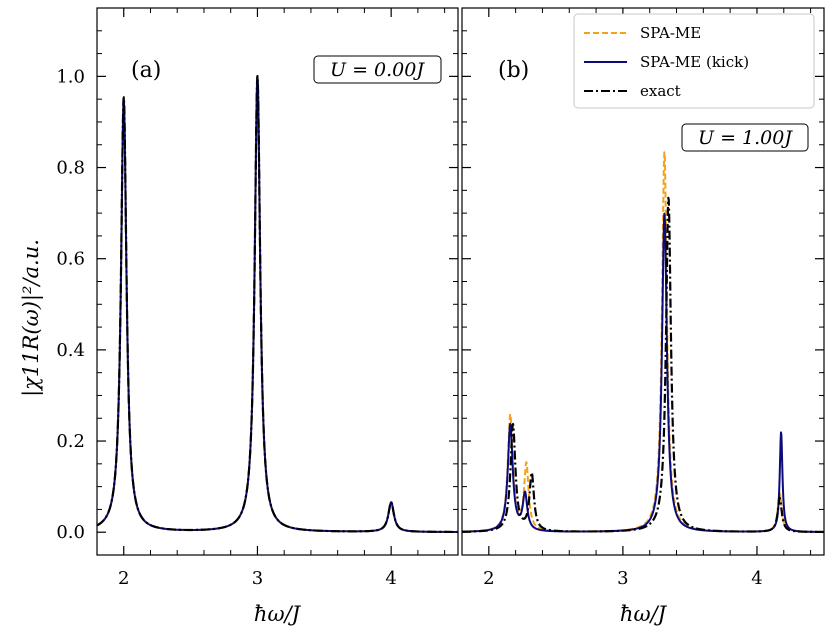  Describe the element at coordinates (70, 441) in the screenshot. I see `y-tick-label: 0.2` at that location.